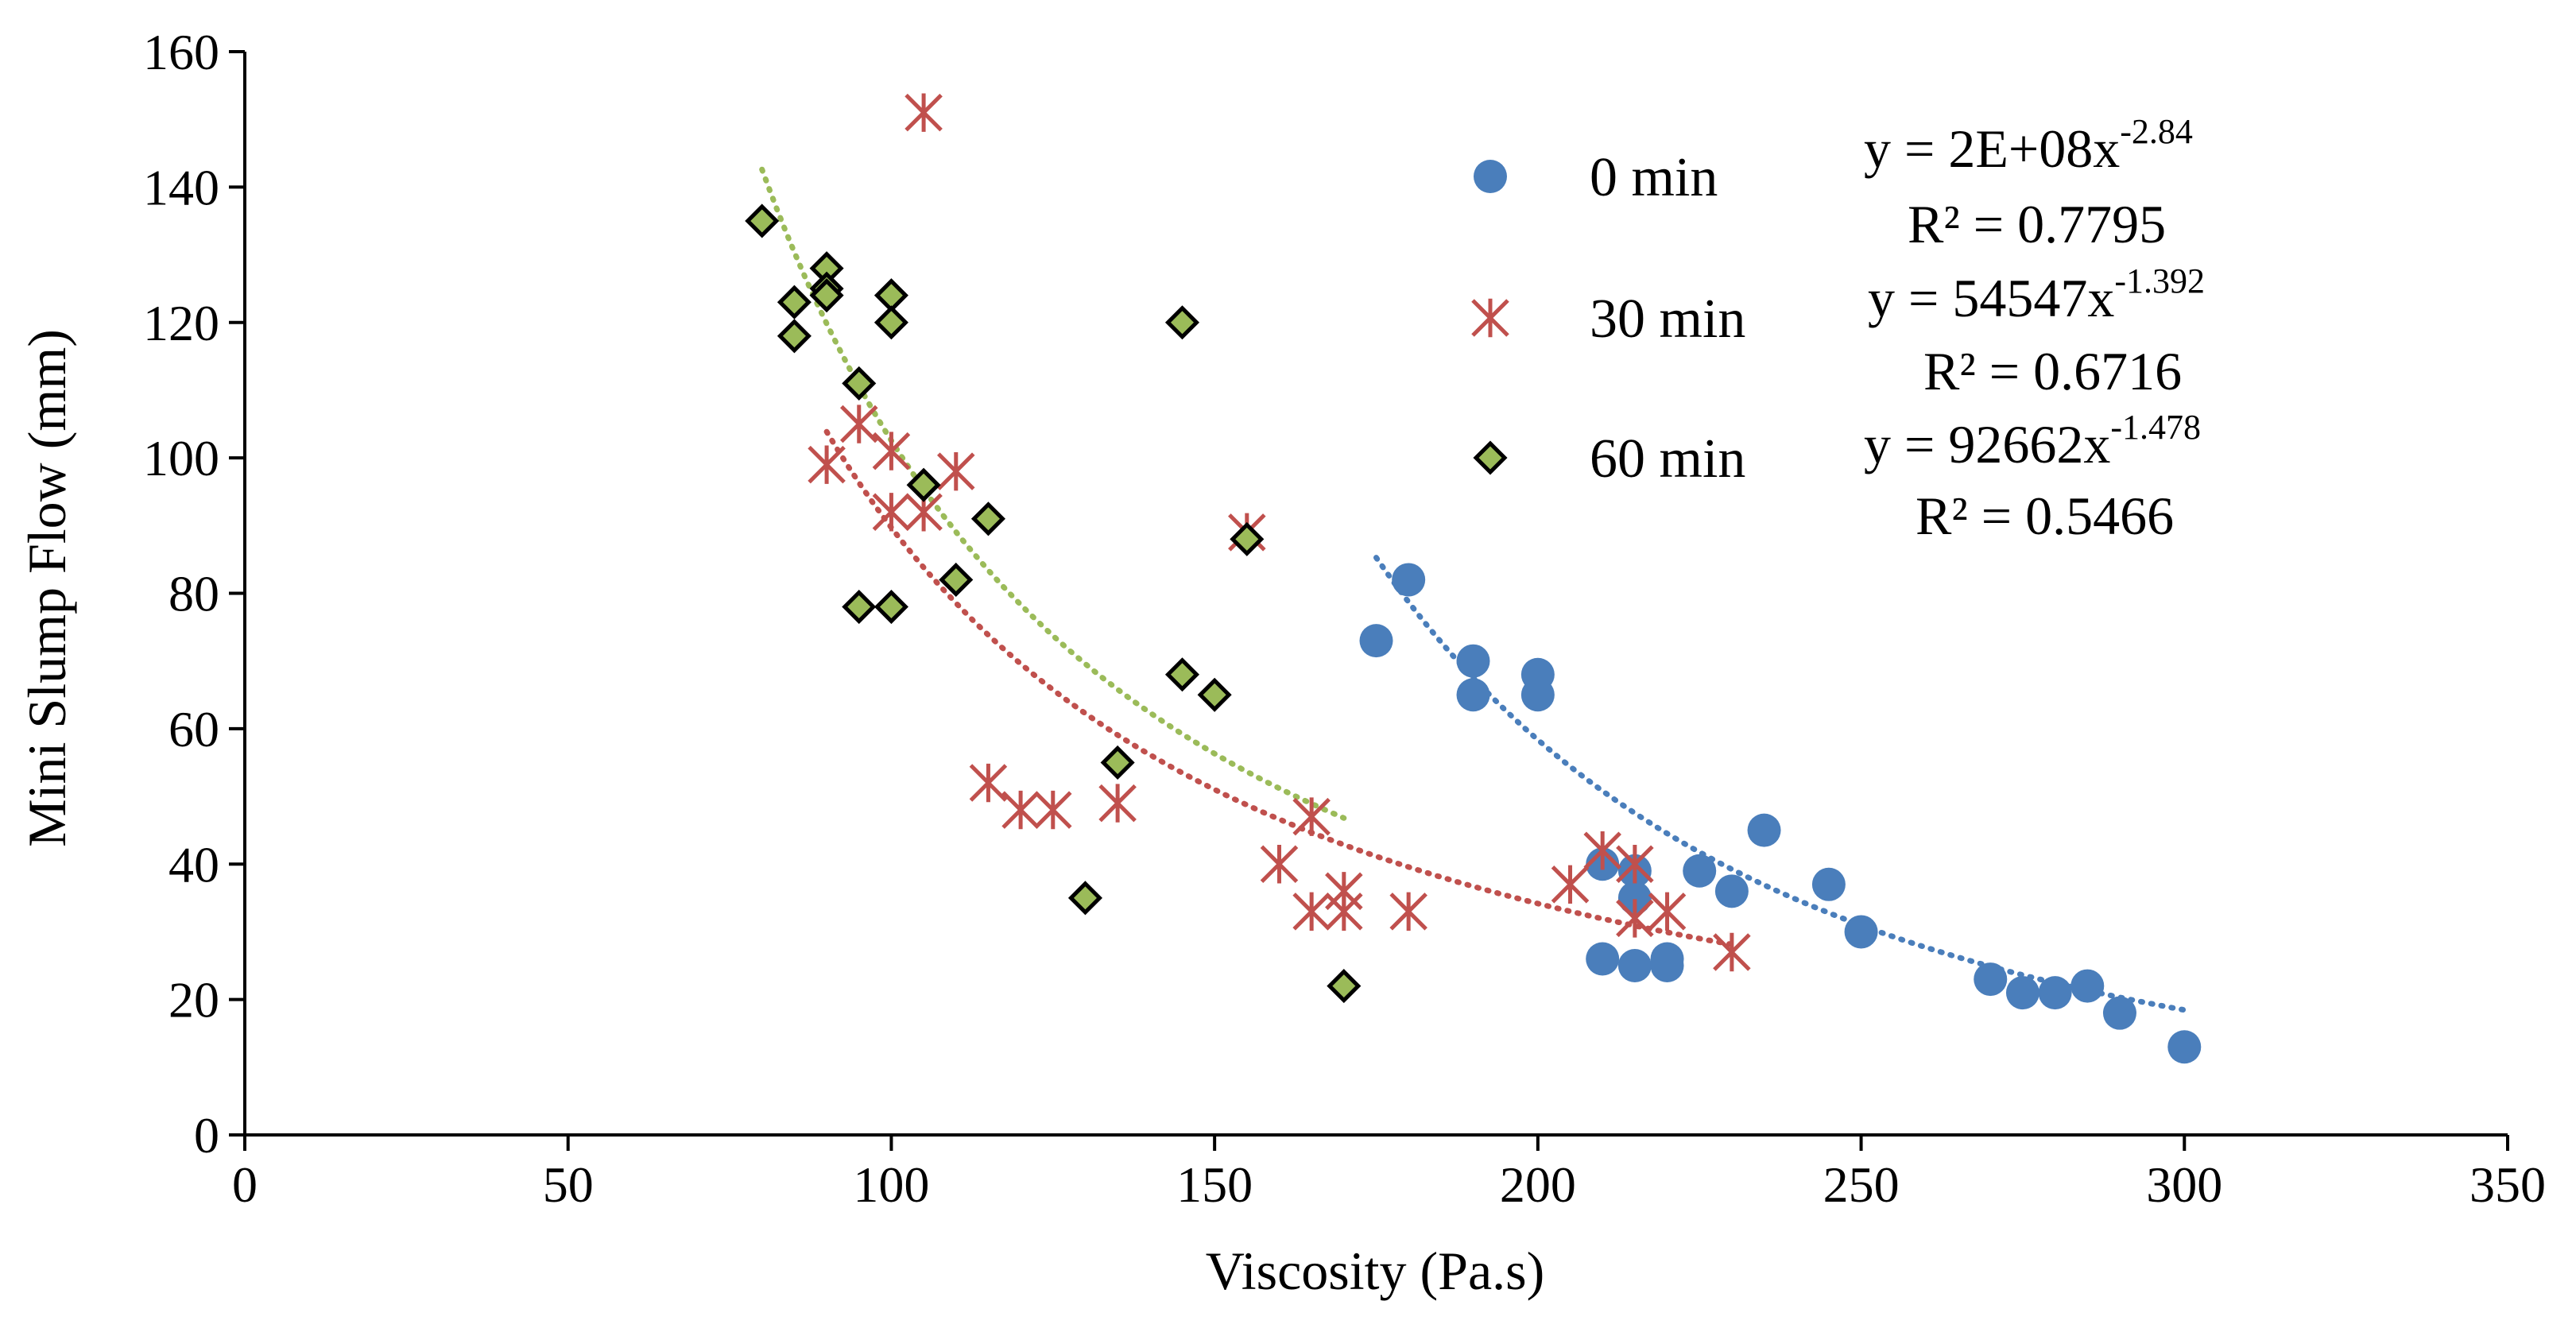  I want to click on trendline-equation: y = 2E+08x-2.84, so click(2028, 145).